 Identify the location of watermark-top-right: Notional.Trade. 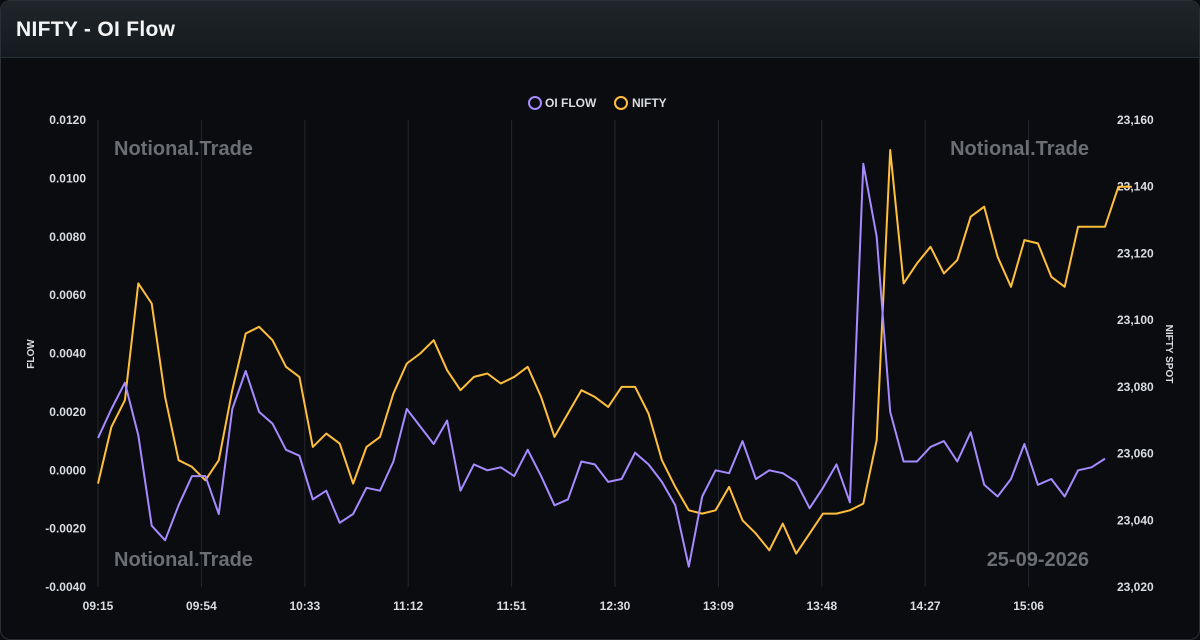
(1019, 149).